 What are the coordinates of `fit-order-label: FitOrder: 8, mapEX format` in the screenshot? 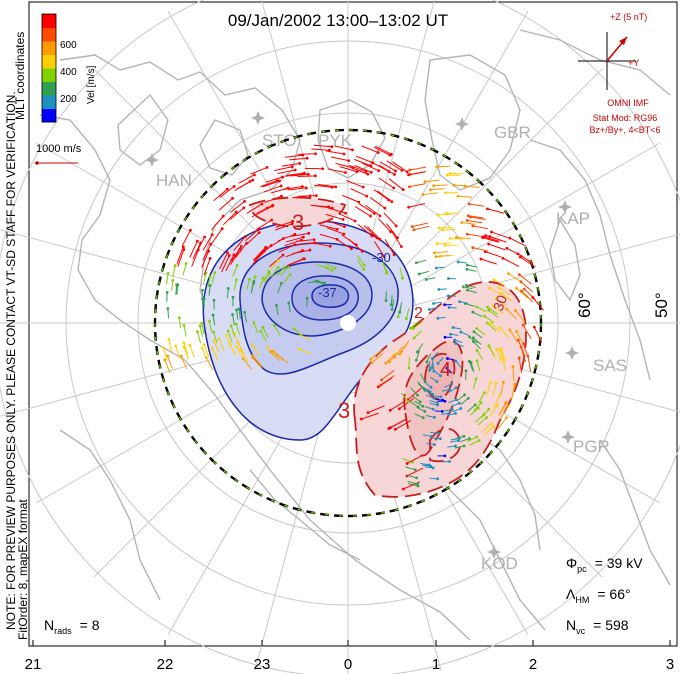 It's located at (23, 569).